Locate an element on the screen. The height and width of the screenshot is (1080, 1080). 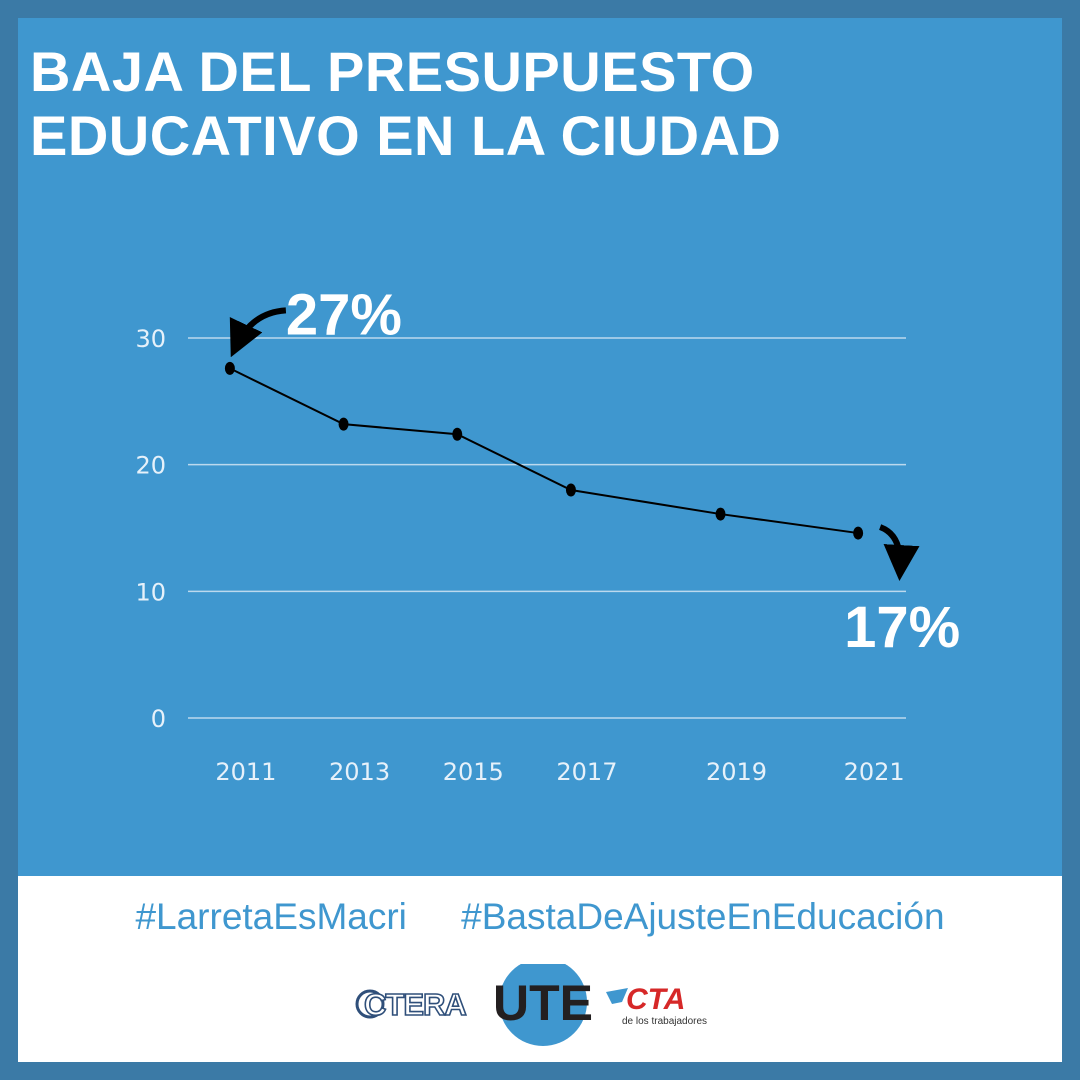
data-series is located at coordinates (544, 450).